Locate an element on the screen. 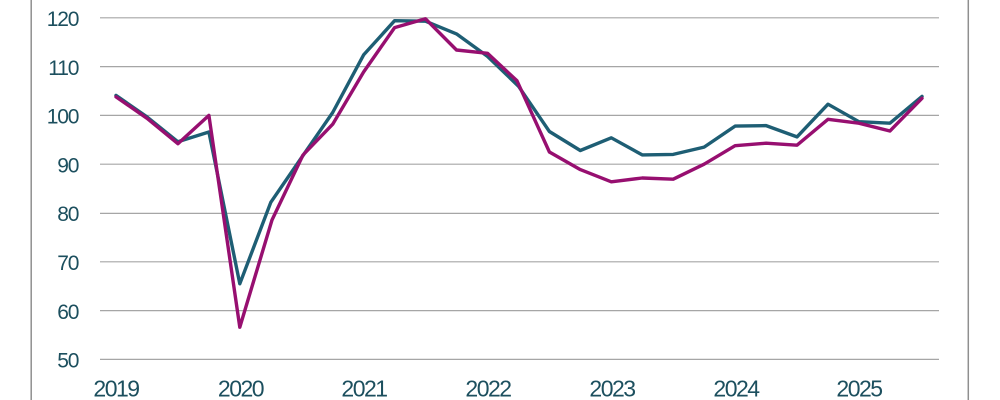 Image resolution: width=1000 pixels, height=400 pixels. svg-text: 2025 is located at coordinates (859, 388).